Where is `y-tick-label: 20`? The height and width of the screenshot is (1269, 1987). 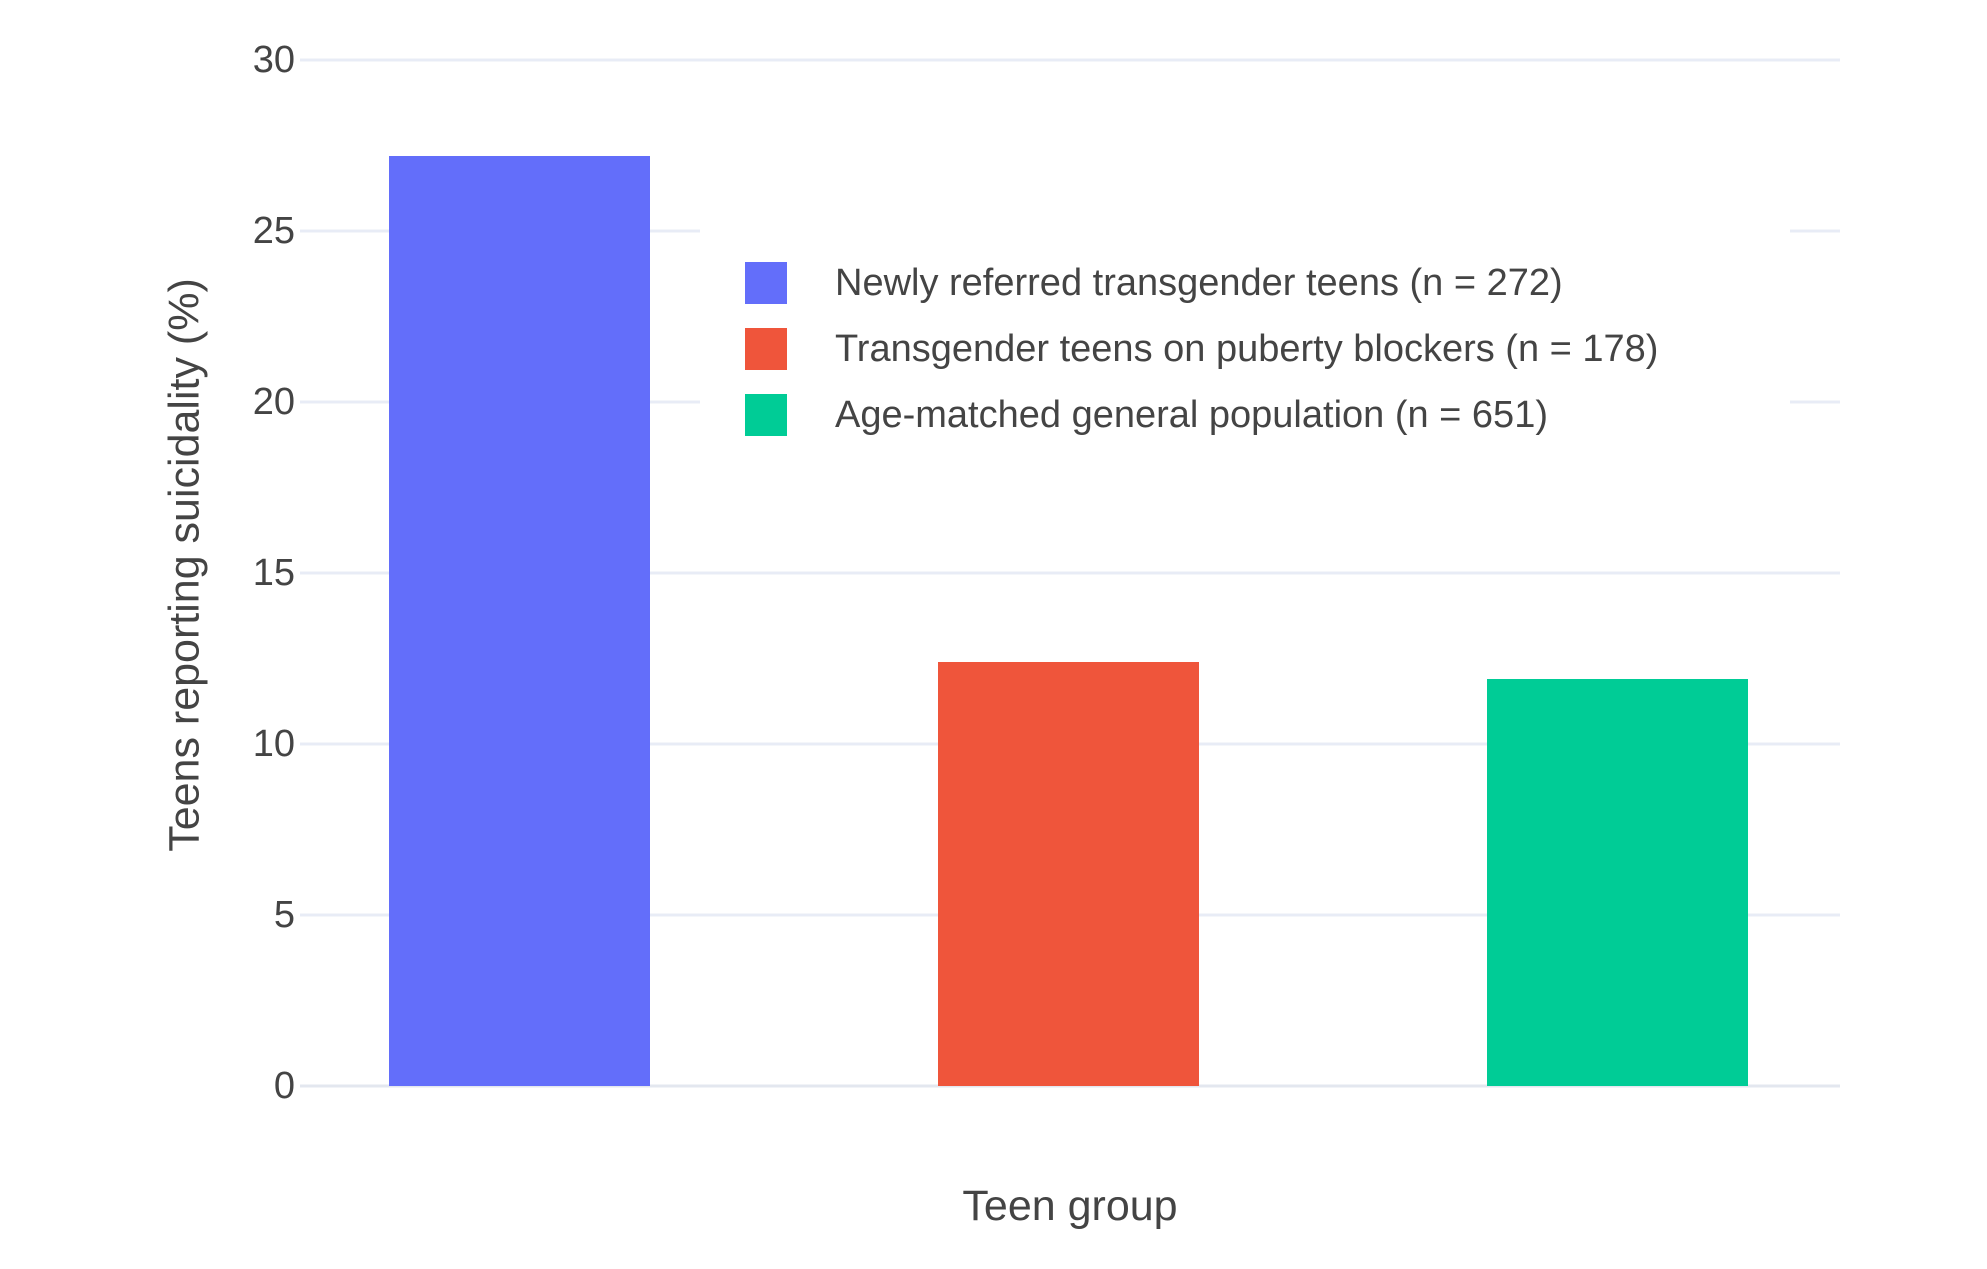 y-tick-label: 20 is located at coordinates (273, 402).